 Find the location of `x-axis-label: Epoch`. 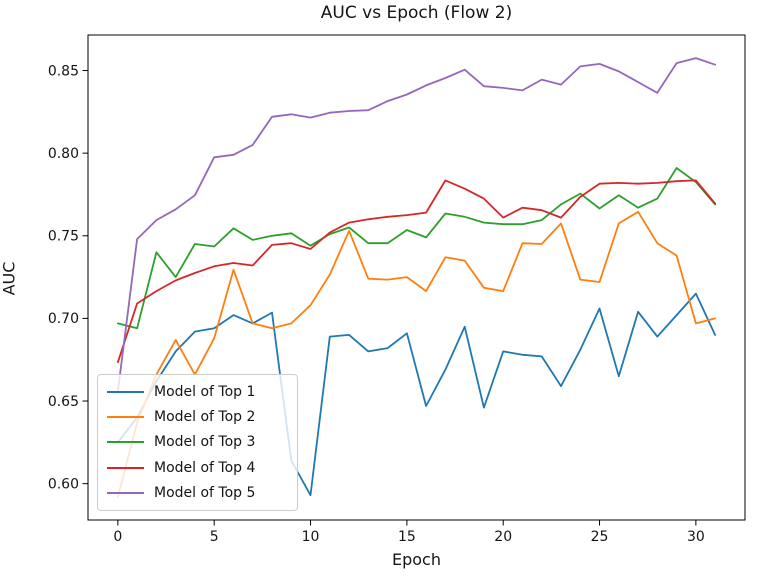

x-axis-label: Epoch is located at coordinates (416, 559).